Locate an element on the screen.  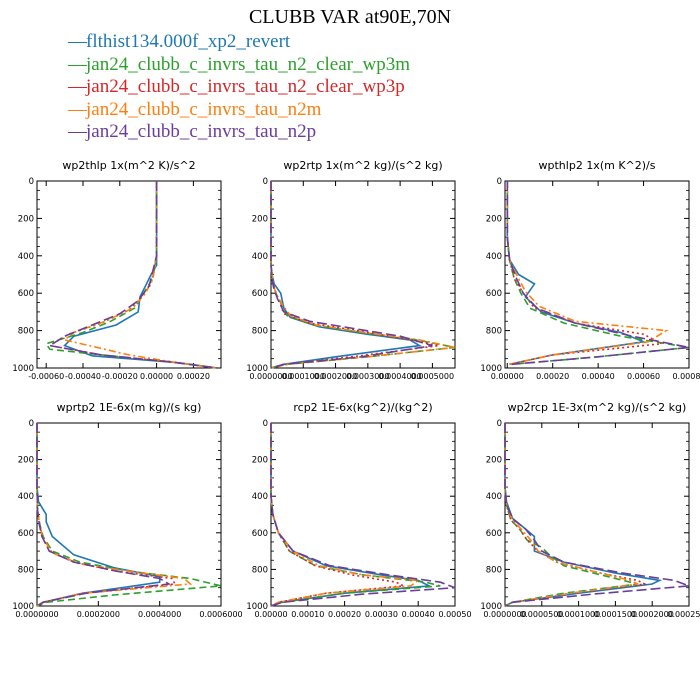
x-tick-label: 0.0005000 is located at coordinates (432, 376).